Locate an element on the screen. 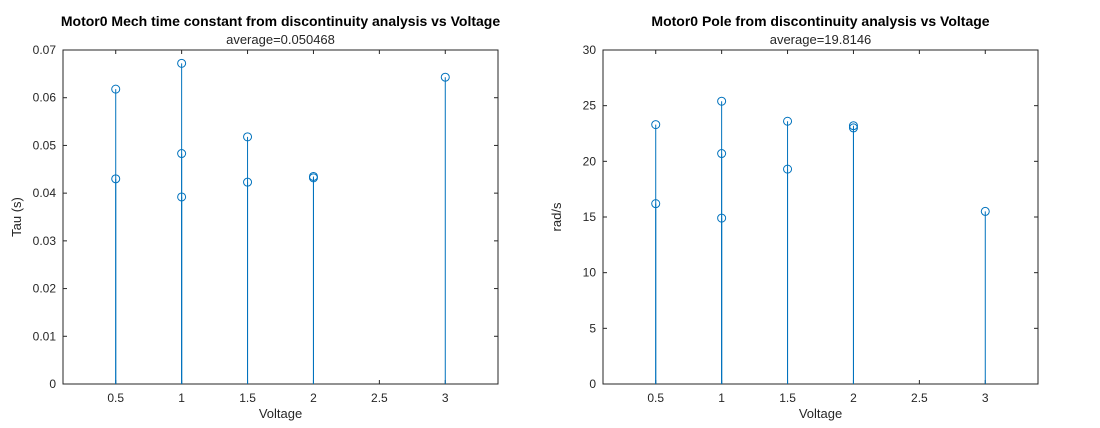 Image resolution: width=1100 pixels, height=428 pixels. y-tick-label: 0.07 is located at coordinates (45, 50).